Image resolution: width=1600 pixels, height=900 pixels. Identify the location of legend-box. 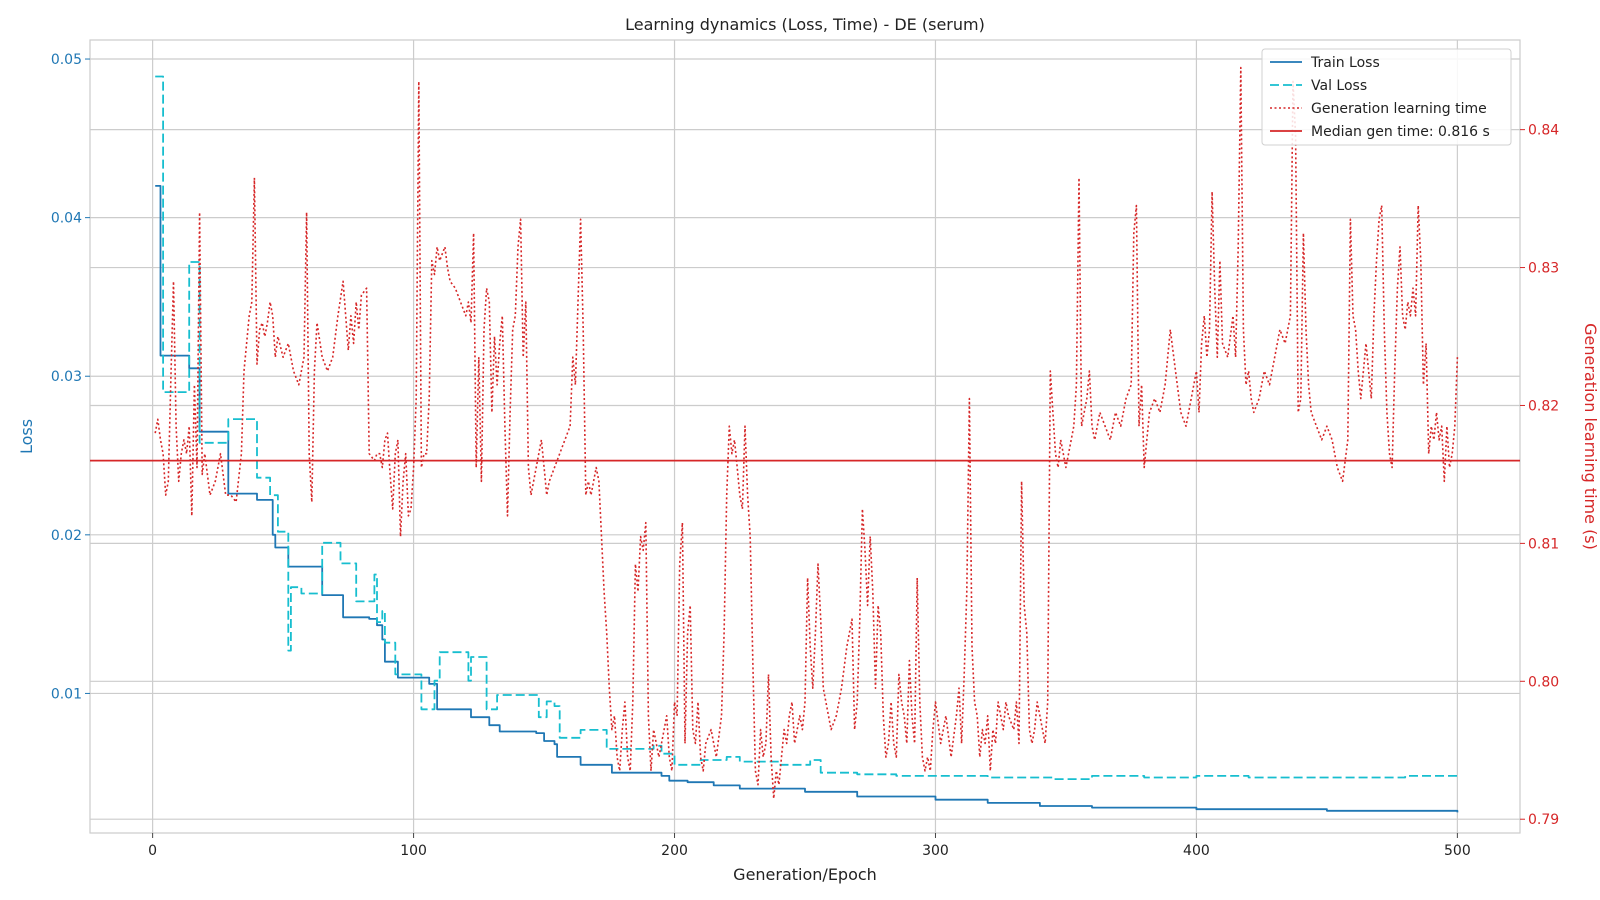
(1386, 97).